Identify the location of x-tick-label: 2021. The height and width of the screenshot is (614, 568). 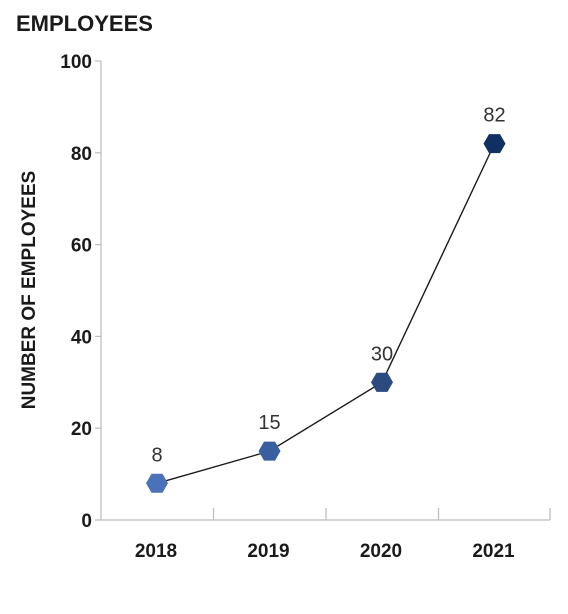
(493, 551).